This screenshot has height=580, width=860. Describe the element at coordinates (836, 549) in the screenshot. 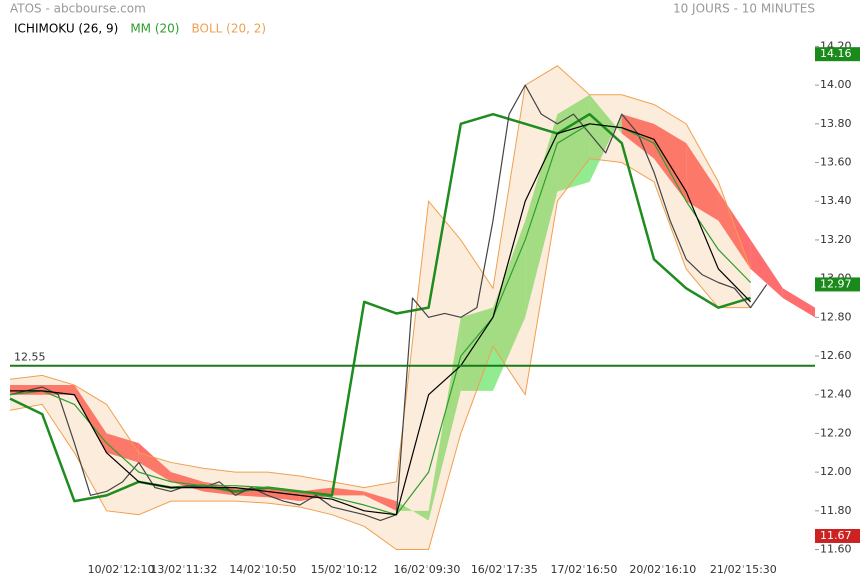

I see `y-tick-label: 11.60` at that location.